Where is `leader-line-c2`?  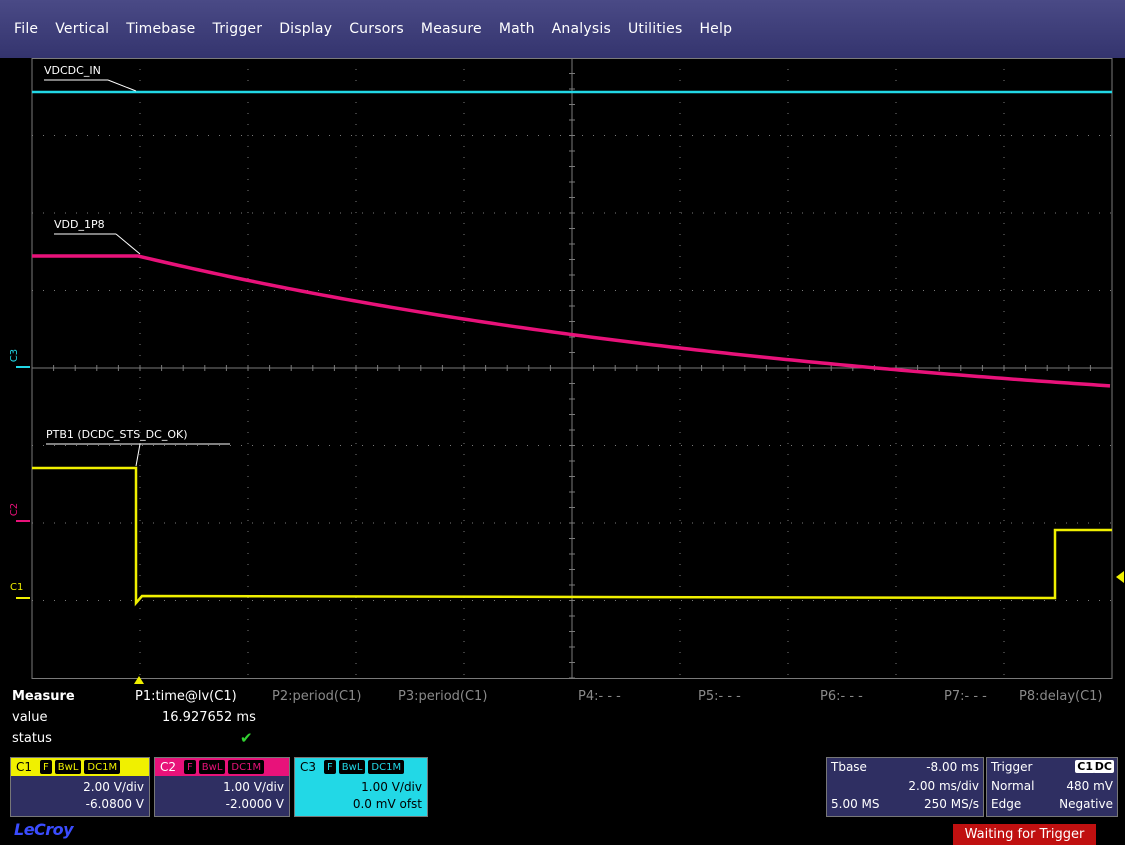 leader-line-c2 is located at coordinates (128, 244).